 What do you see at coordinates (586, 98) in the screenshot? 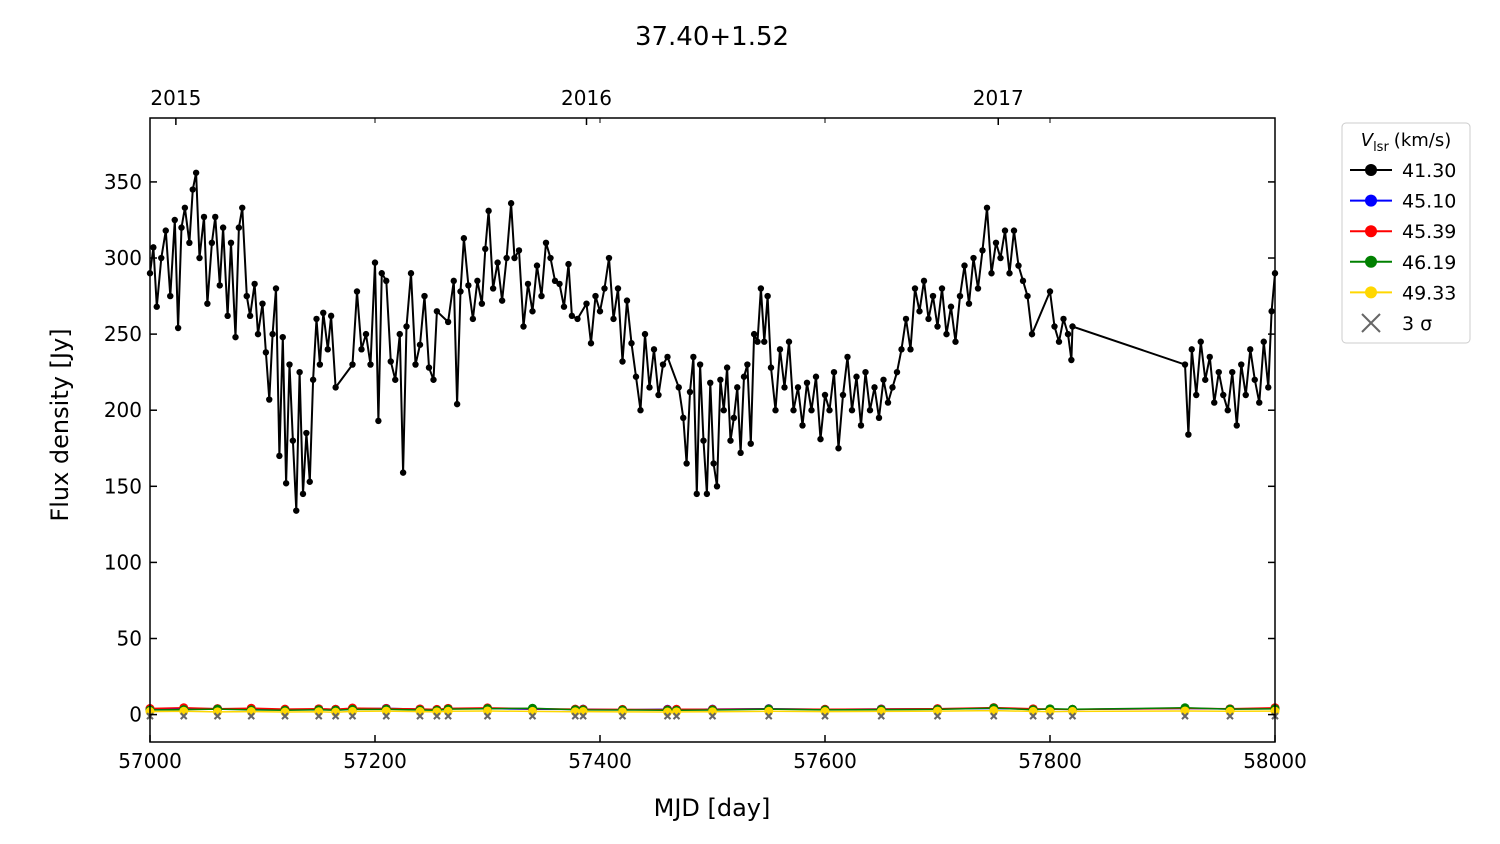
I see `top-tick-label: 2016` at bounding box center [586, 98].